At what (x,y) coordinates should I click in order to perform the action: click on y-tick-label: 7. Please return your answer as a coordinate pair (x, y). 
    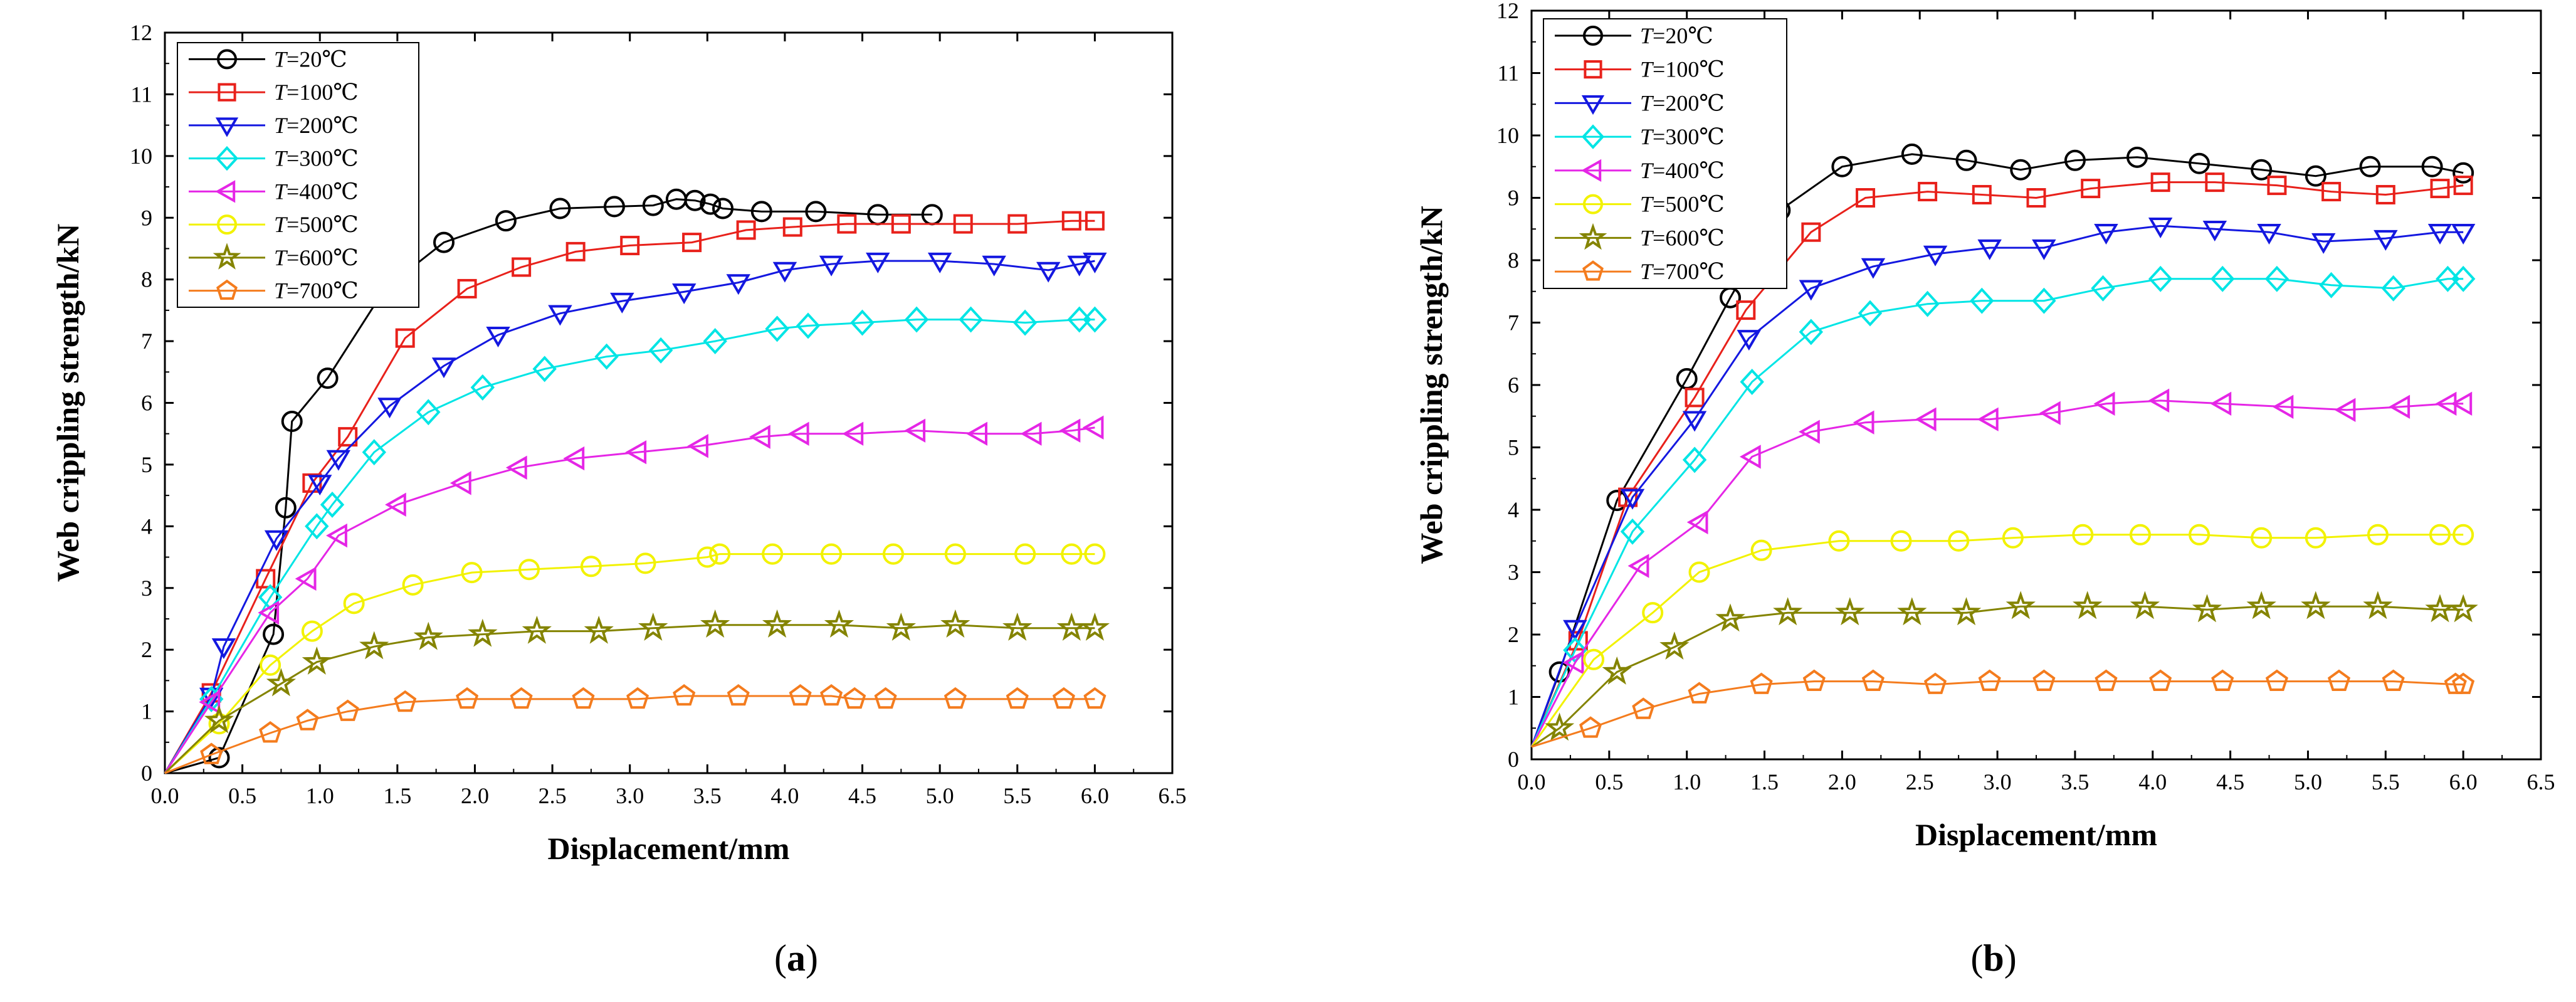
    Looking at the image, I should click on (1513, 322).